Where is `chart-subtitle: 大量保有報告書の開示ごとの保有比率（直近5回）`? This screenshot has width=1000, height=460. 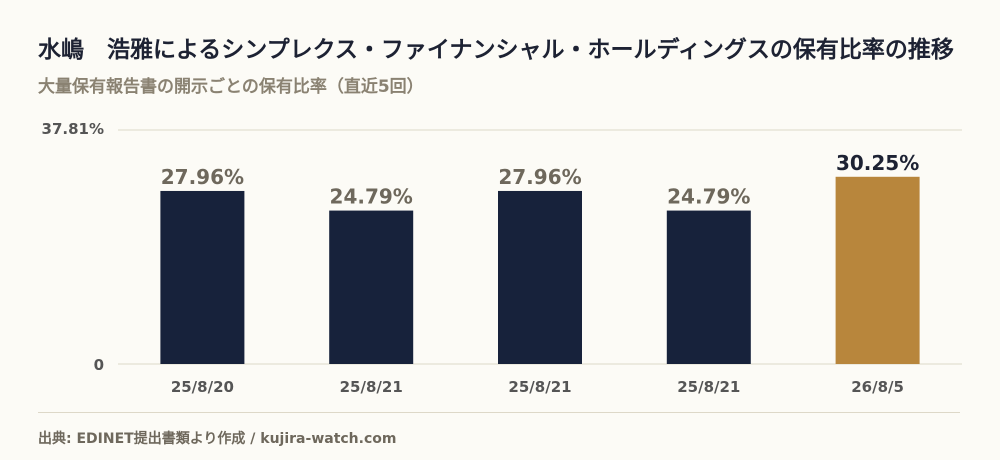
chart-subtitle: 大量保有報告書の開示ごとの保有比率（直近5回） is located at coordinates (231, 87).